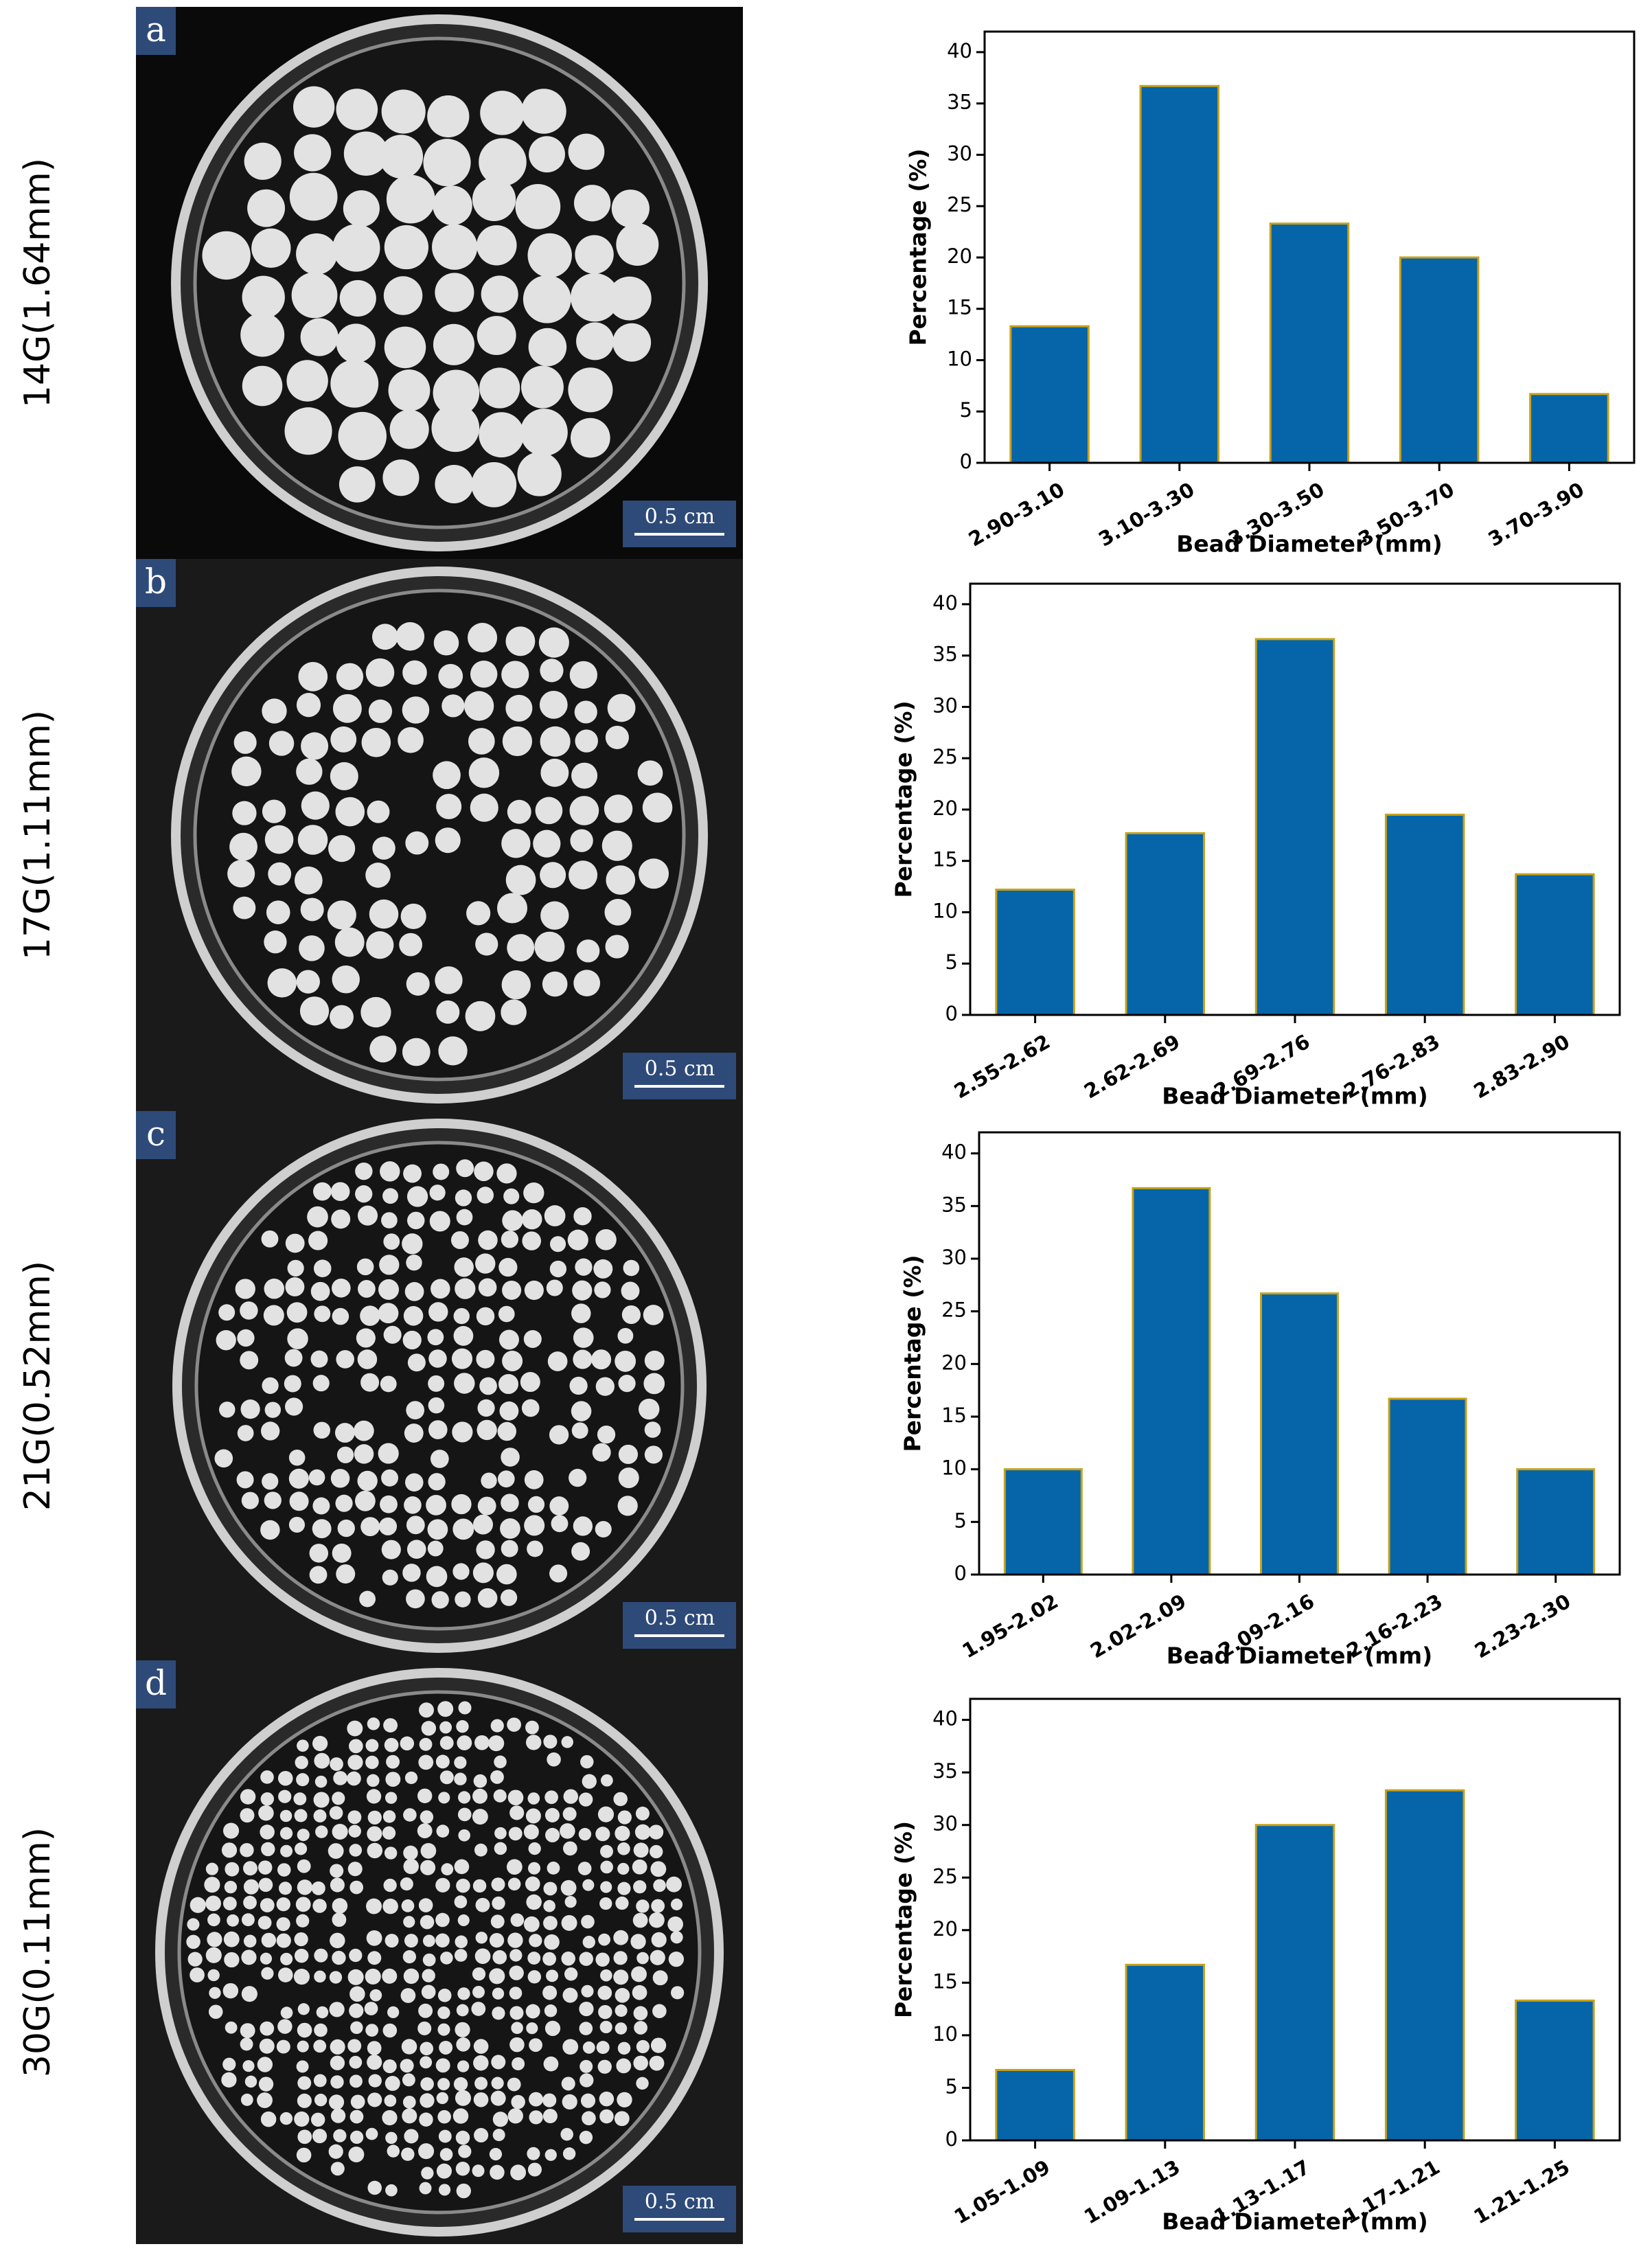  Describe the element at coordinates (951, 1013) in the screenshot. I see `y-tick-label: 0` at that location.